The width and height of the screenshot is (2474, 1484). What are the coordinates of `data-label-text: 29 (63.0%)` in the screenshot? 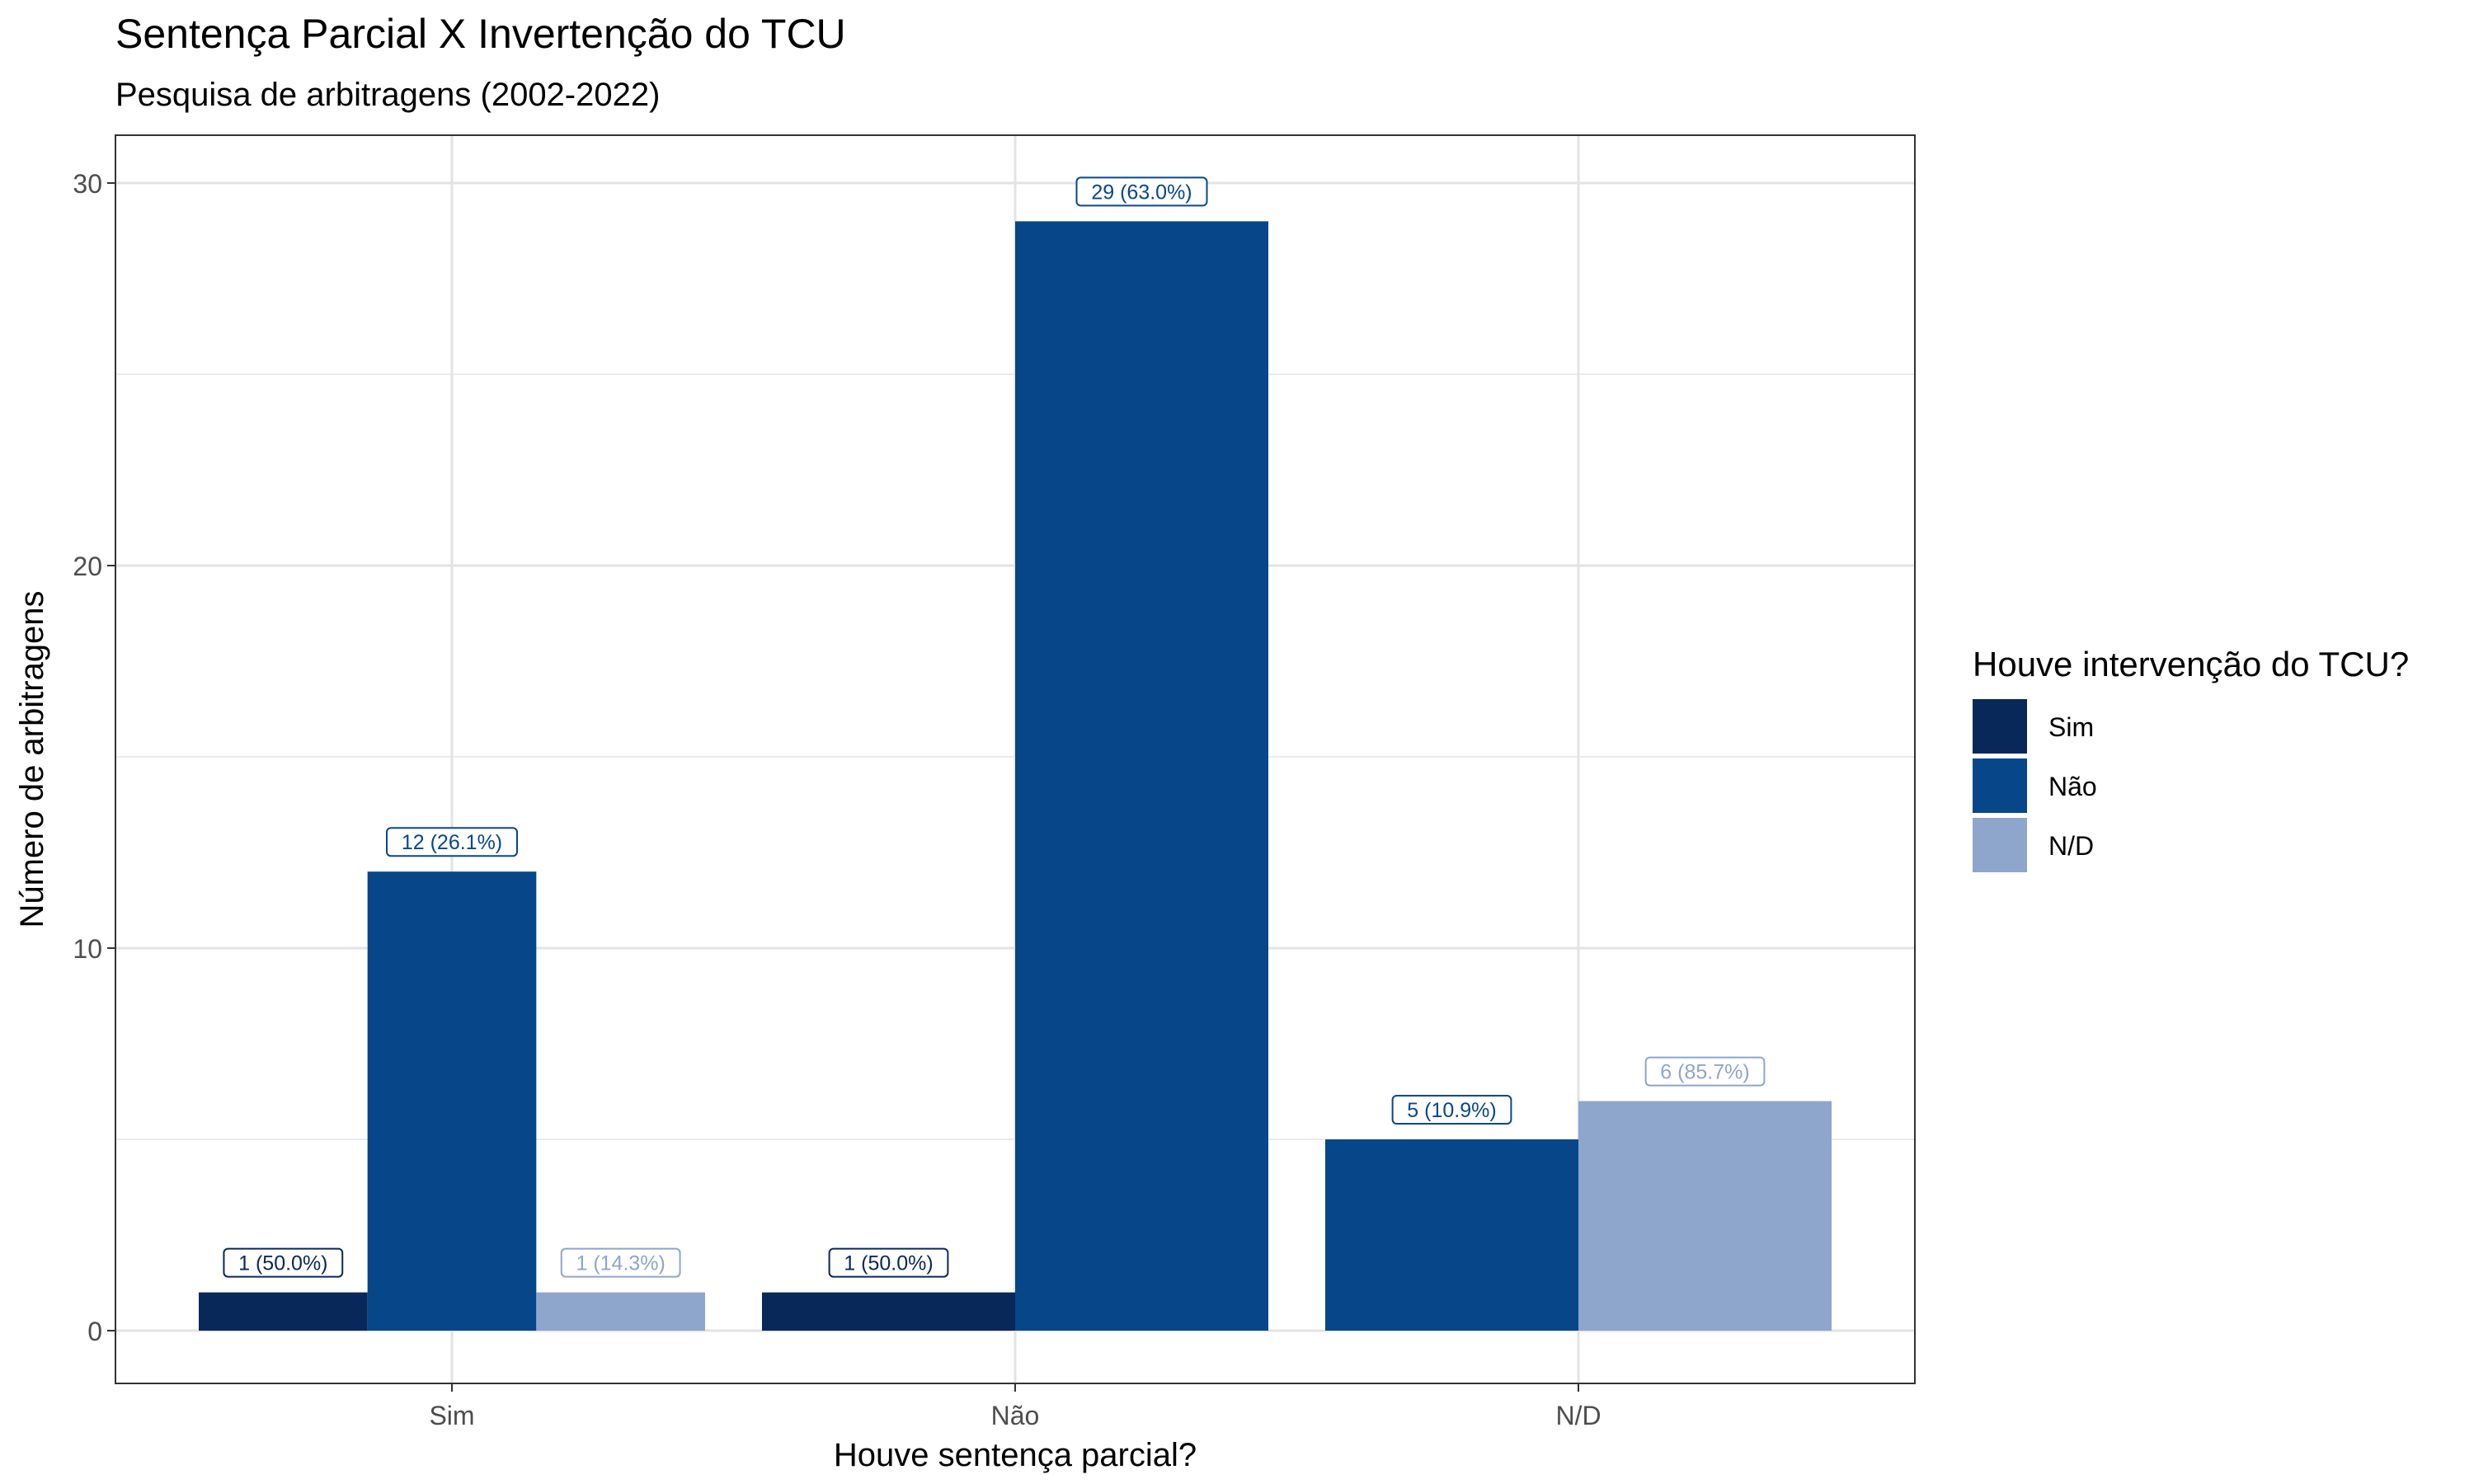 It's located at (1141, 192).